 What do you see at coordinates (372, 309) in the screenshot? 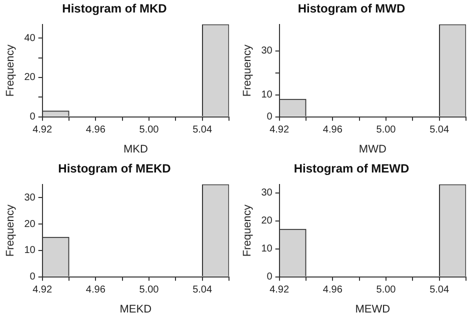
I see `x-axis-title: MEWD` at bounding box center [372, 309].